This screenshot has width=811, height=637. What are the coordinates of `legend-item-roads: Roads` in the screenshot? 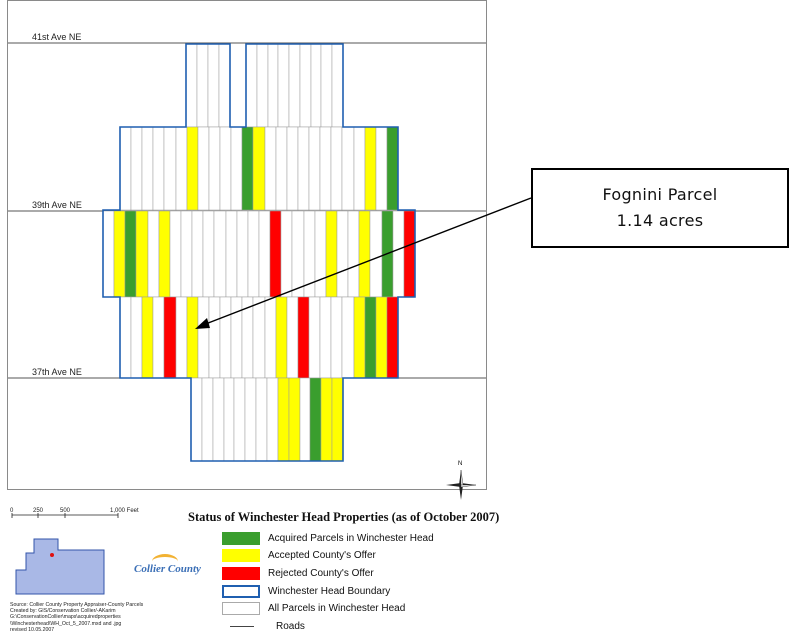 It's located at (263, 626).